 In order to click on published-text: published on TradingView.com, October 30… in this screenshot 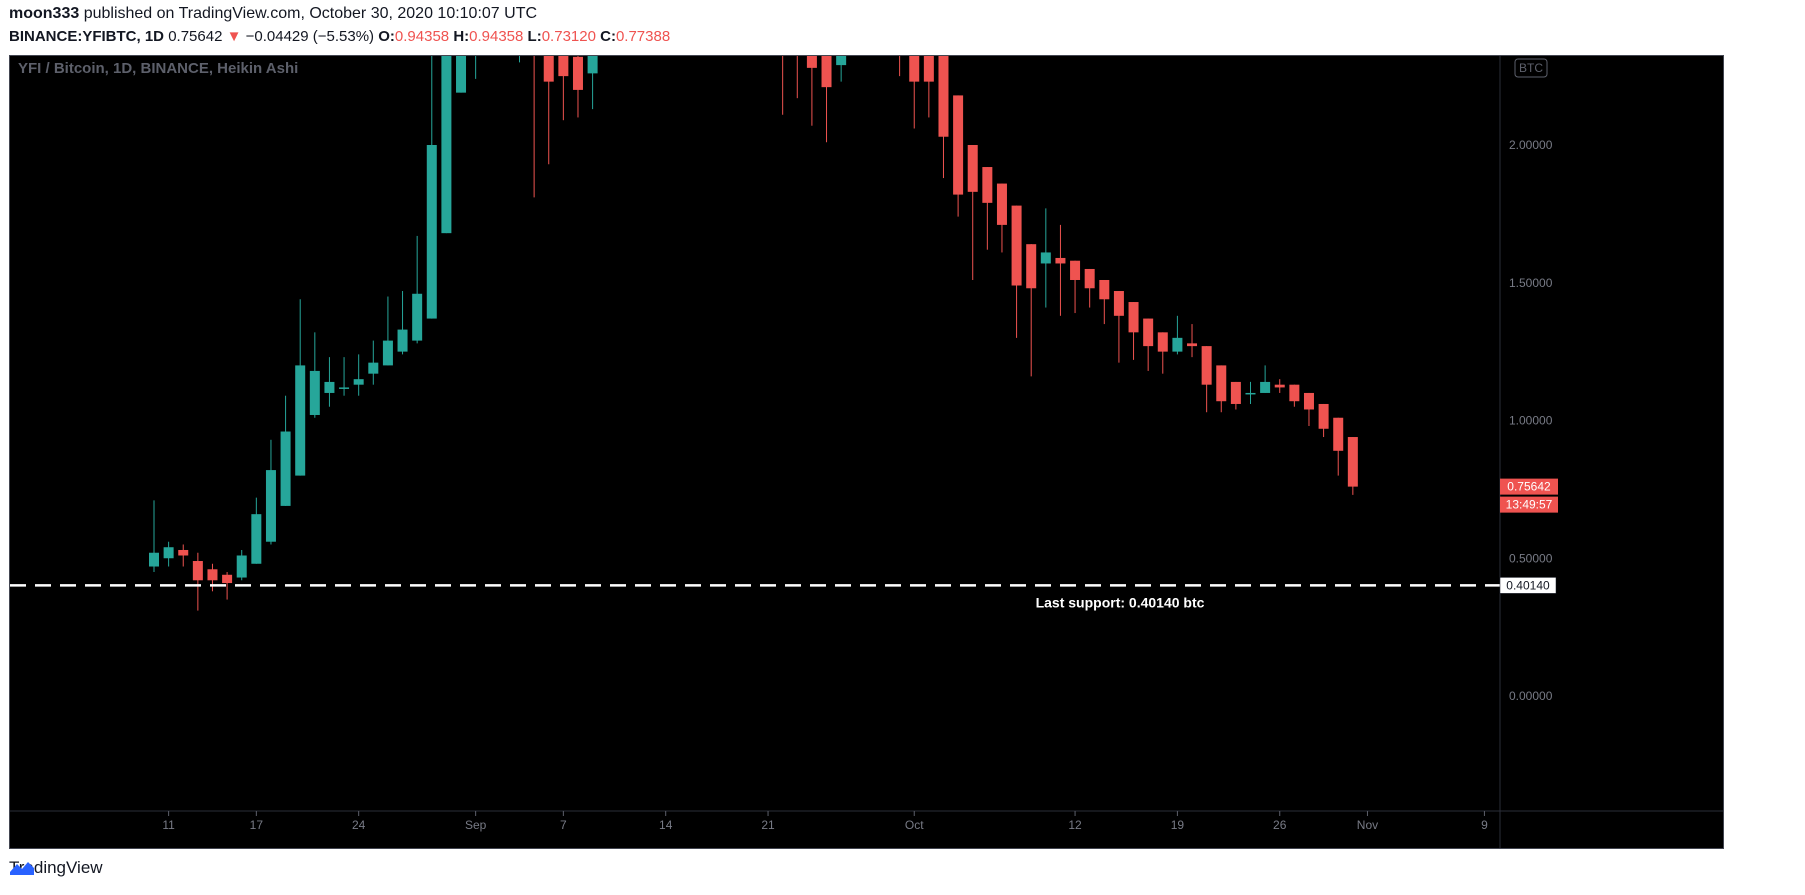, I will do `click(310, 13)`.